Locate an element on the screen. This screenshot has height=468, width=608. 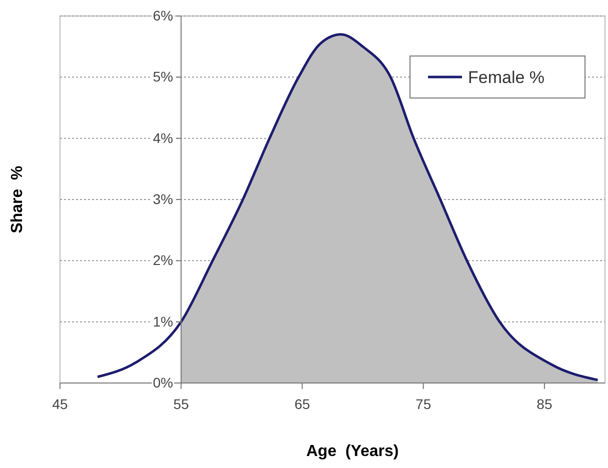
y-tick-label: 4% is located at coordinates (163, 138).